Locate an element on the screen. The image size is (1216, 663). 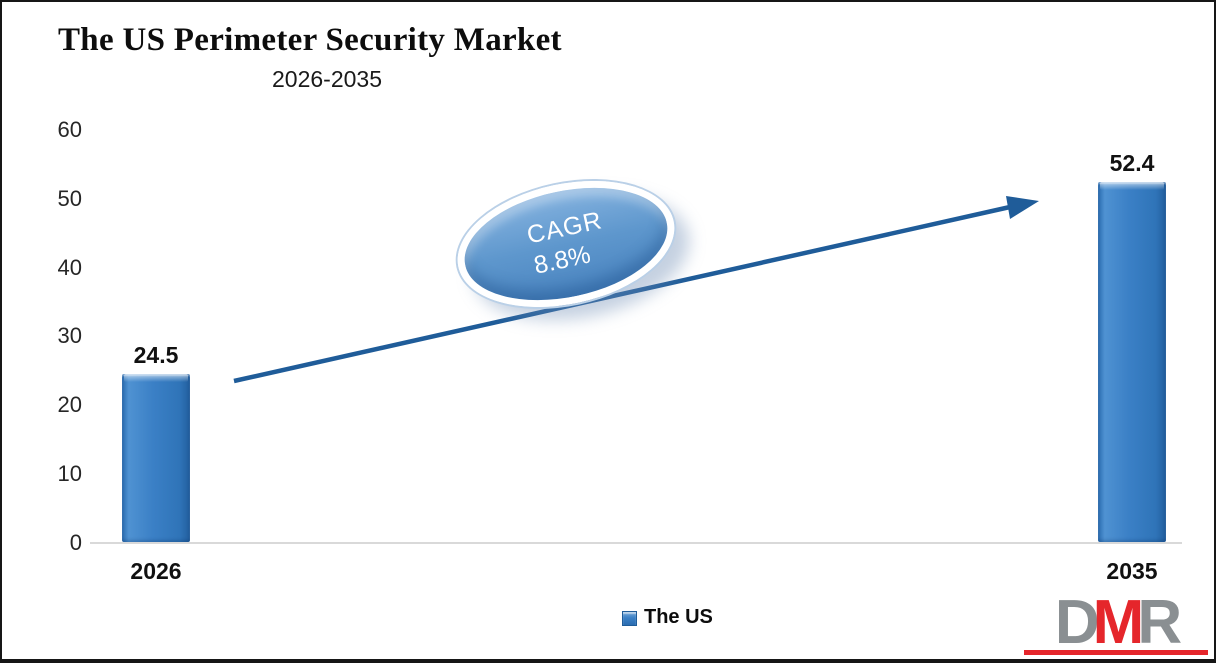
chart-title: The US Perimeter Security Market is located at coordinates (310, 40).